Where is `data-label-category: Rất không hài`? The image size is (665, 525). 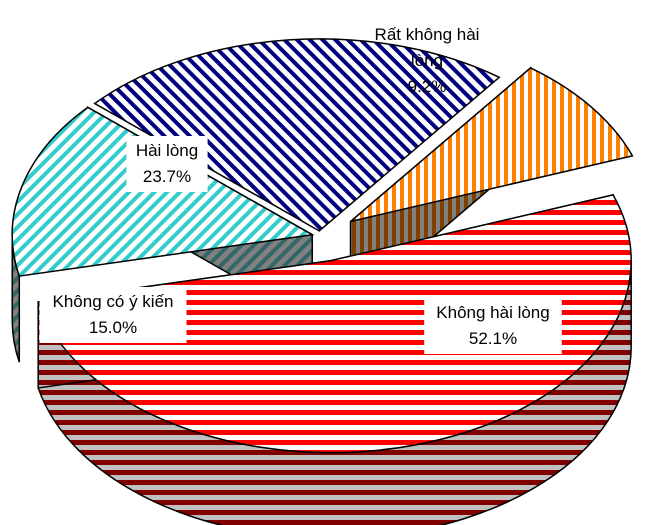
data-label-category: Rất không hài is located at coordinates (427, 34).